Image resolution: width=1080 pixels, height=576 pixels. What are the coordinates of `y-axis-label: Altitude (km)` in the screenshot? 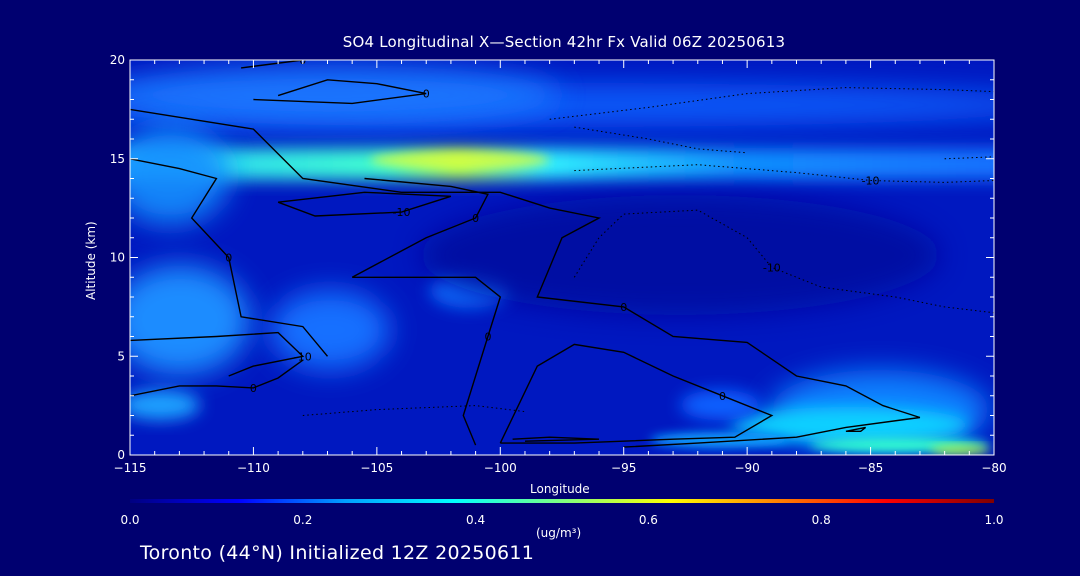 It's located at (91, 260).